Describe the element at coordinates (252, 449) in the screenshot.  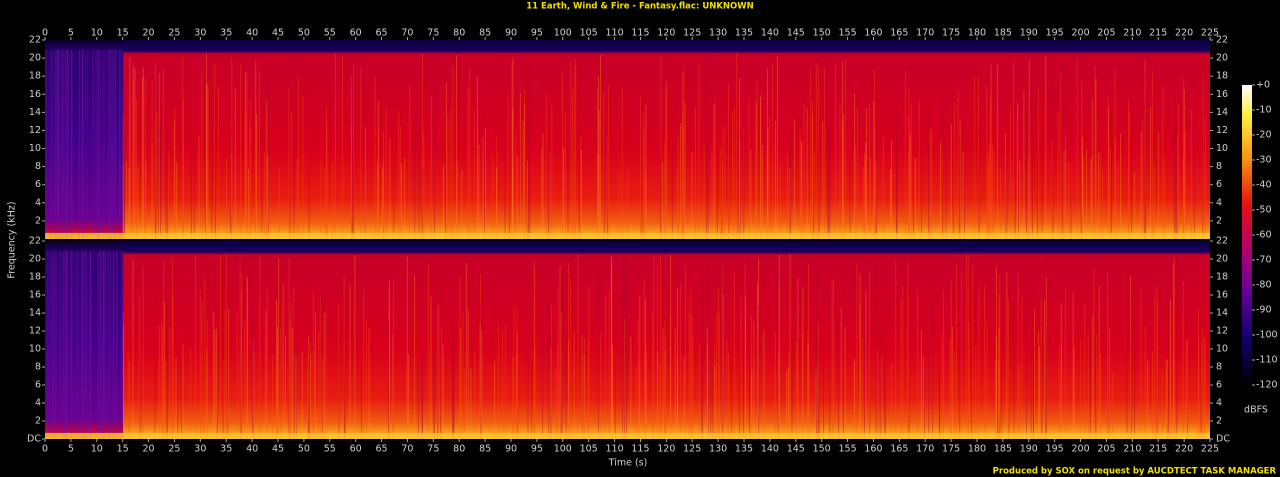
I see `x-tick-label: 40` at that location.